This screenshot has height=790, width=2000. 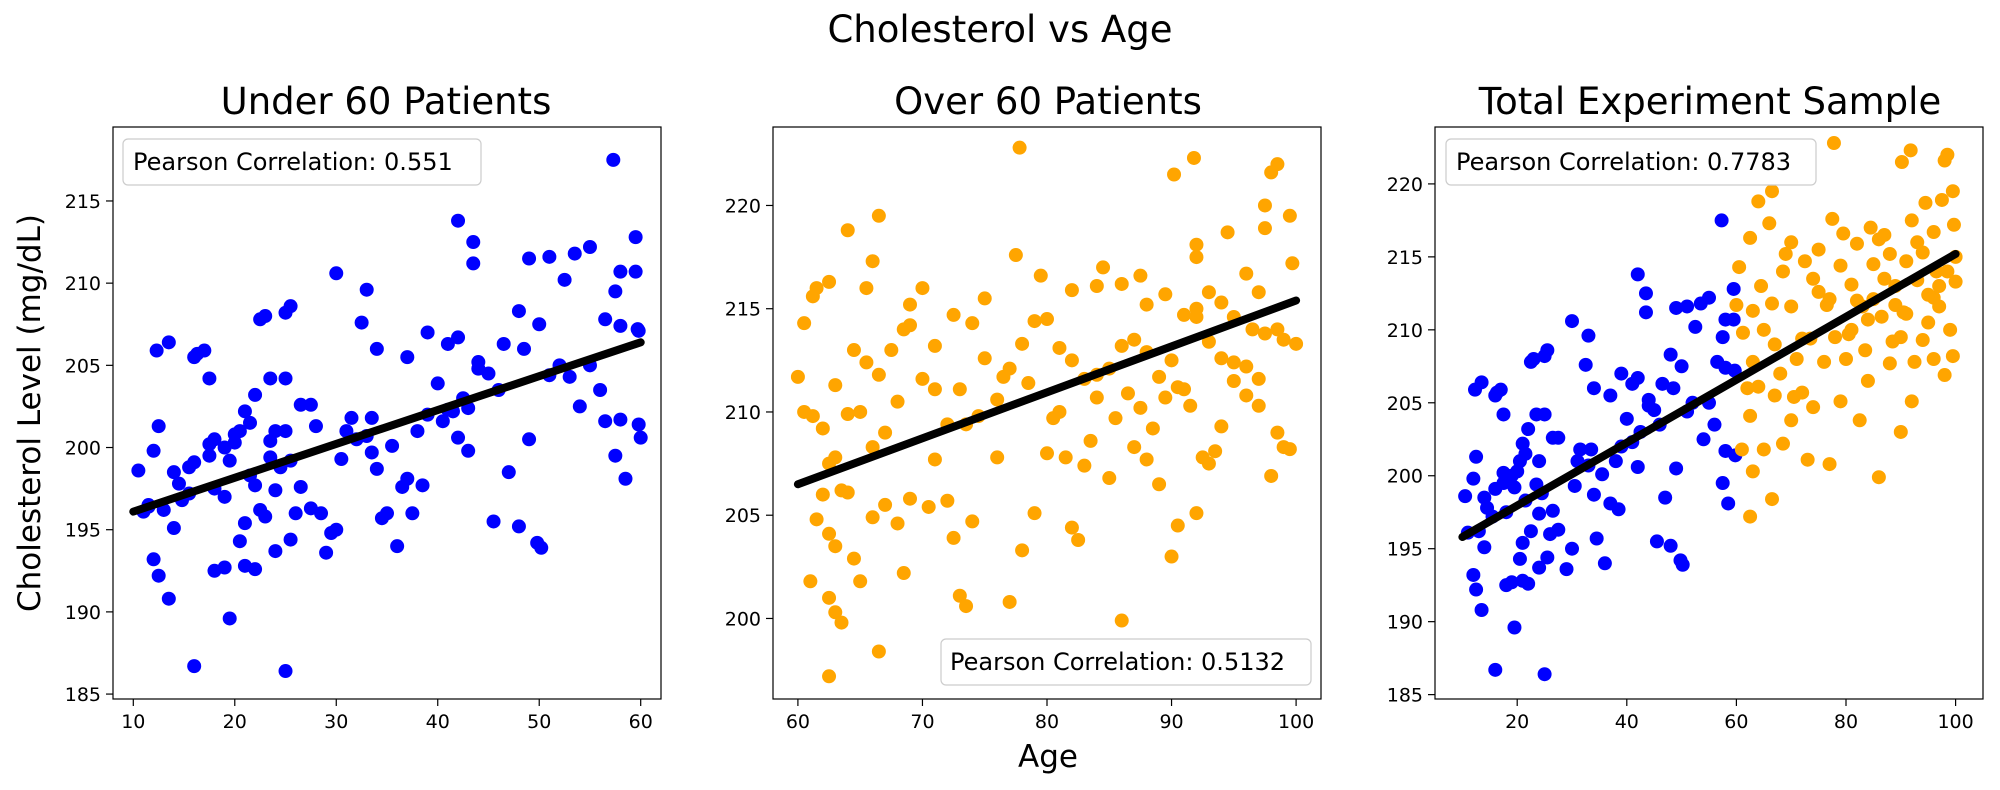 I want to click on y-tick-label: 185, so click(x=1405, y=696).